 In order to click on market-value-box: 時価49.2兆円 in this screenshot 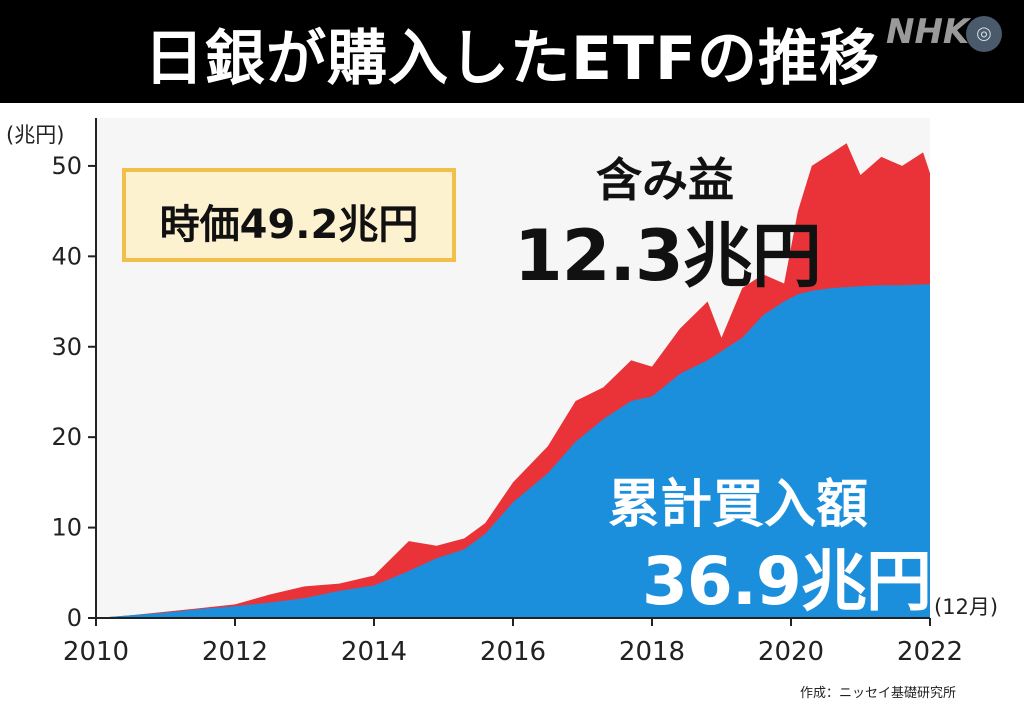, I will do `click(289, 215)`.